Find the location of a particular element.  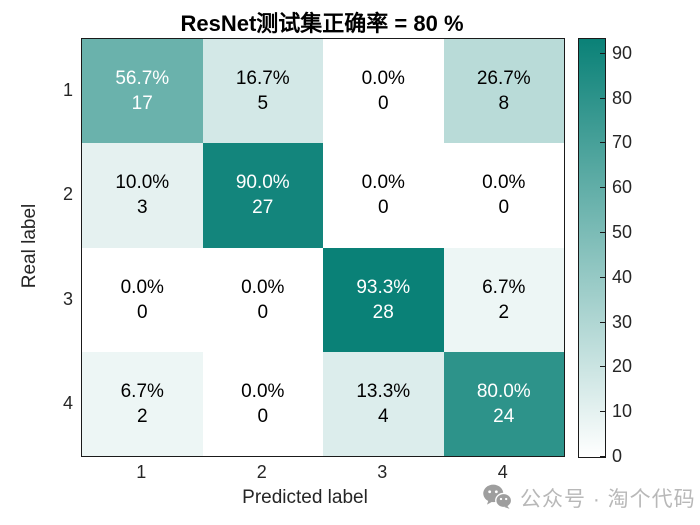

colorbar-tick-label: 50 is located at coordinates (622, 232).